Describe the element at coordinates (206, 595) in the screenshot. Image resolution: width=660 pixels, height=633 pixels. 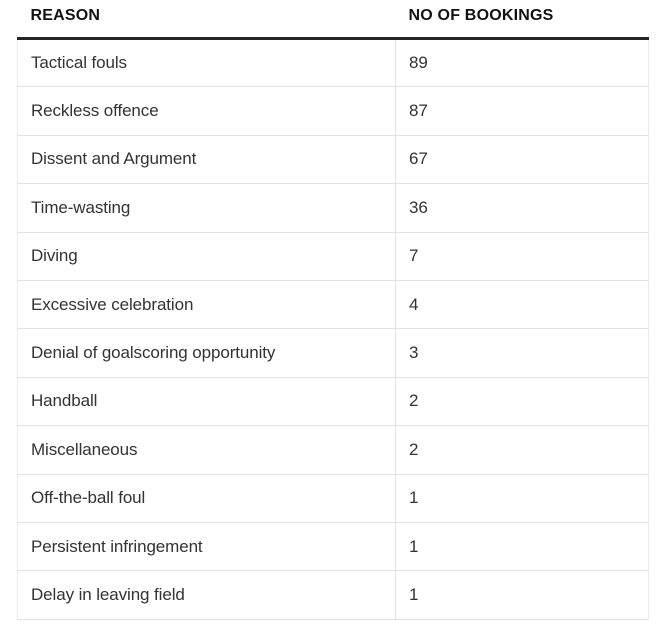
I see `reason-cell: Delay in leaving field` at that location.